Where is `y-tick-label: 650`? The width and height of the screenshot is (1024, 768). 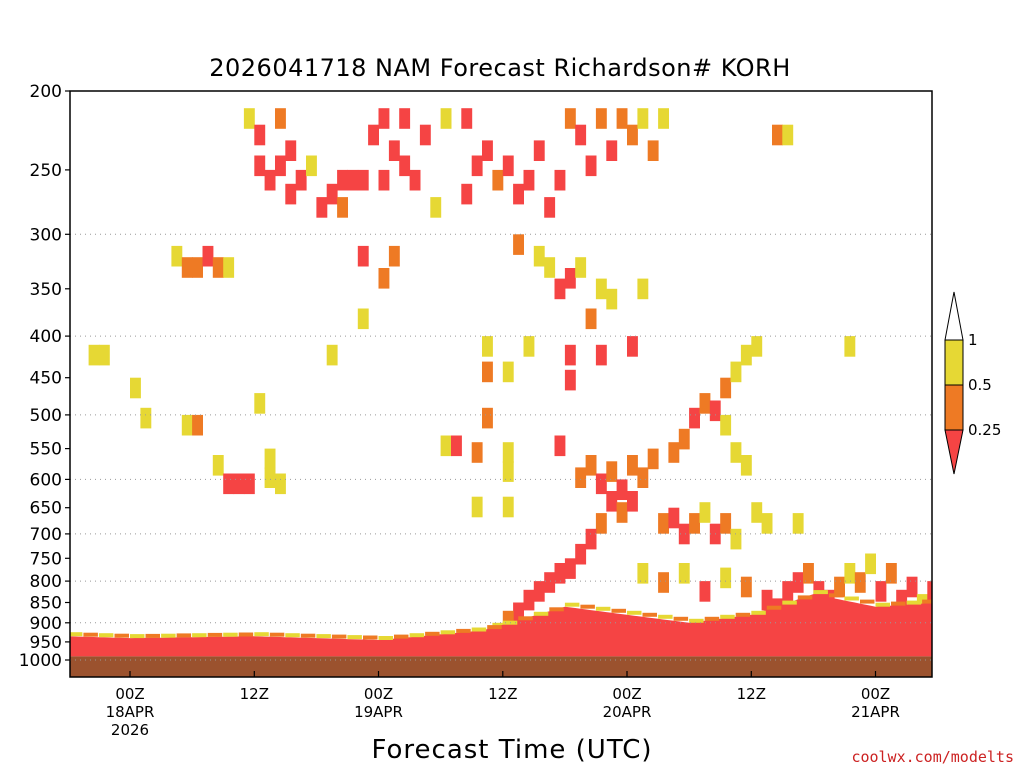 y-tick-label: 650 is located at coordinates (46, 509).